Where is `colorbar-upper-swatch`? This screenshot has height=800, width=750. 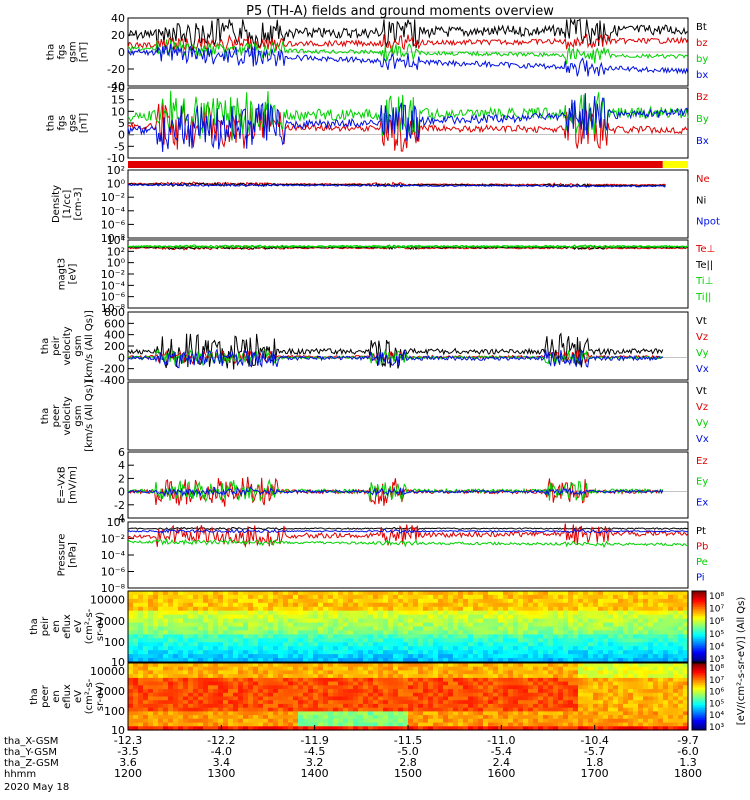 colorbar-upper-swatch is located at coordinates (699, 652).